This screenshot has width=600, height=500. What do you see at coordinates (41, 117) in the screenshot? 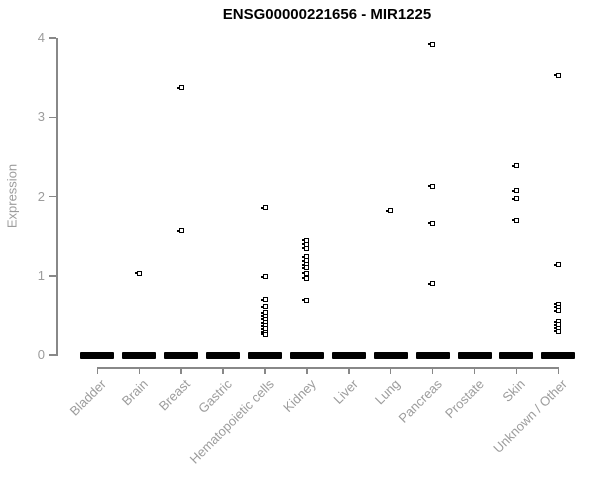
I see `y-tick-label: 3` at bounding box center [41, 117].